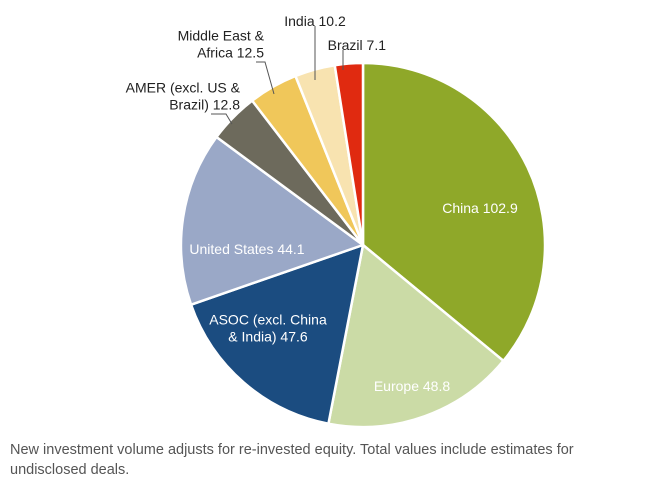 This screenshot has width=660, height=485. I want to click on data-label-china: China 102.9, so click(480, 208).